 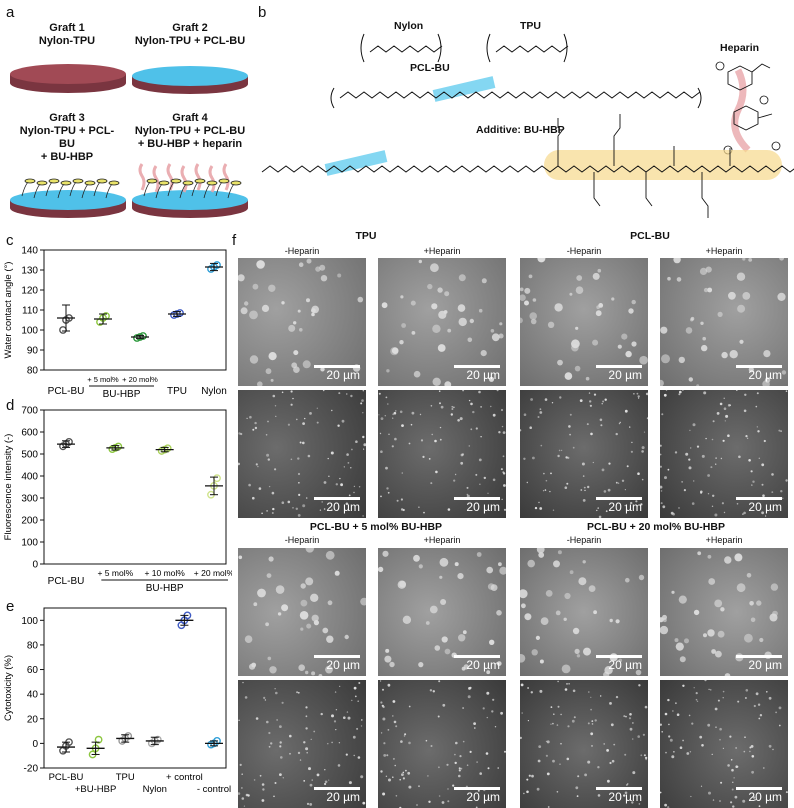 I want to click on chart-d-category-0: PCL-BU, so click(x=66, y=581).